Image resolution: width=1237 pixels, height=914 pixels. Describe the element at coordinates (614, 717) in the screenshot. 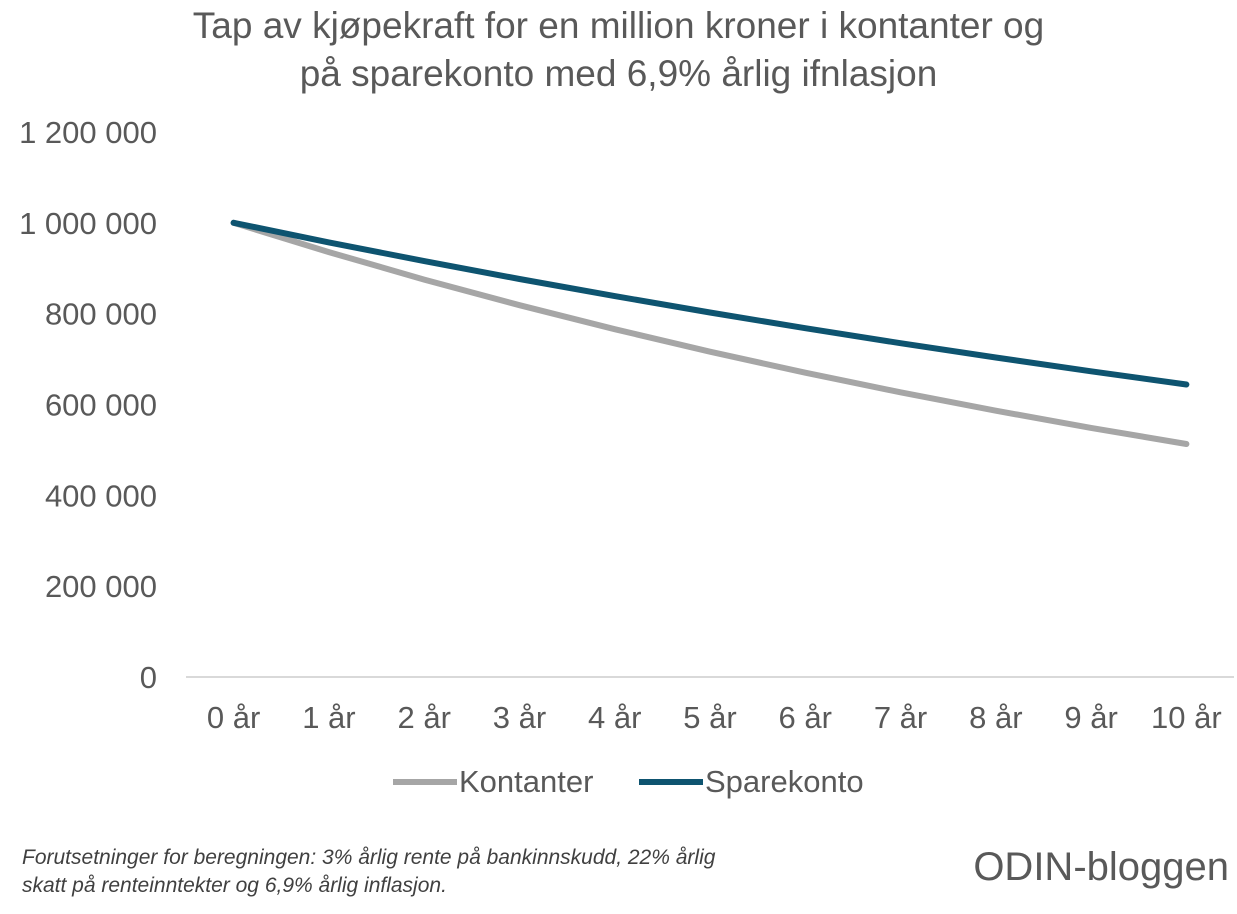

I see `x-tick-label: 4 år` at that location.